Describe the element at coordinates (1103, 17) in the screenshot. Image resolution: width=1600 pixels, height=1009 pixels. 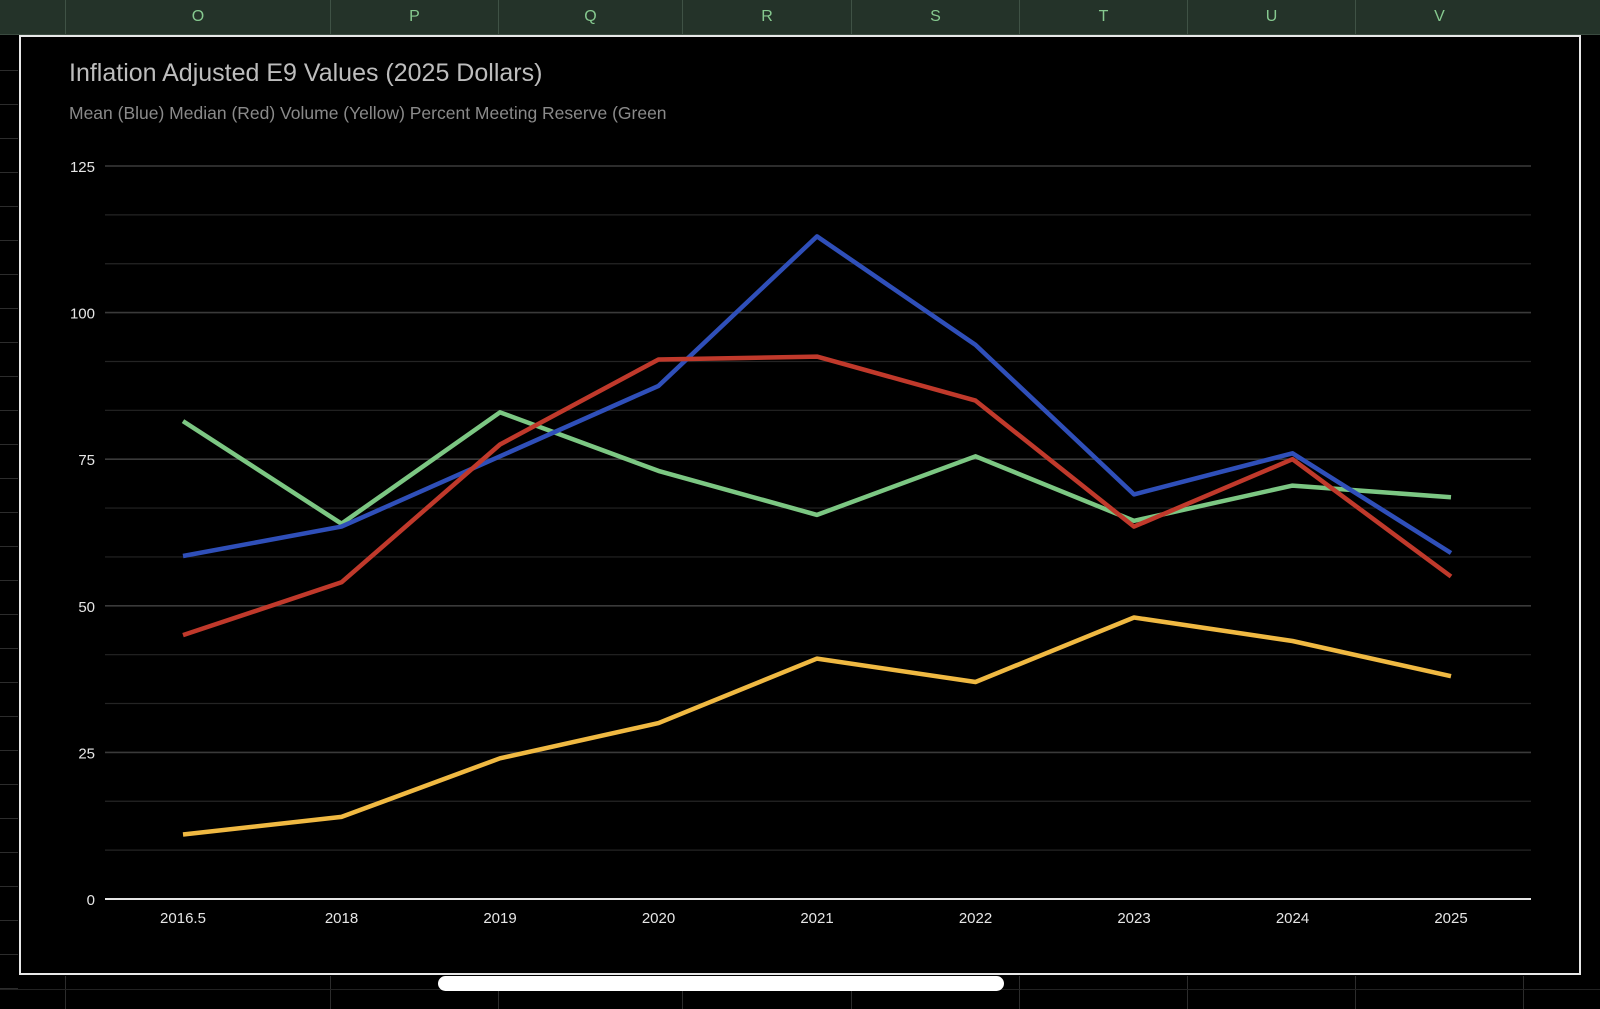
I see `column-header-t: T` at that location.